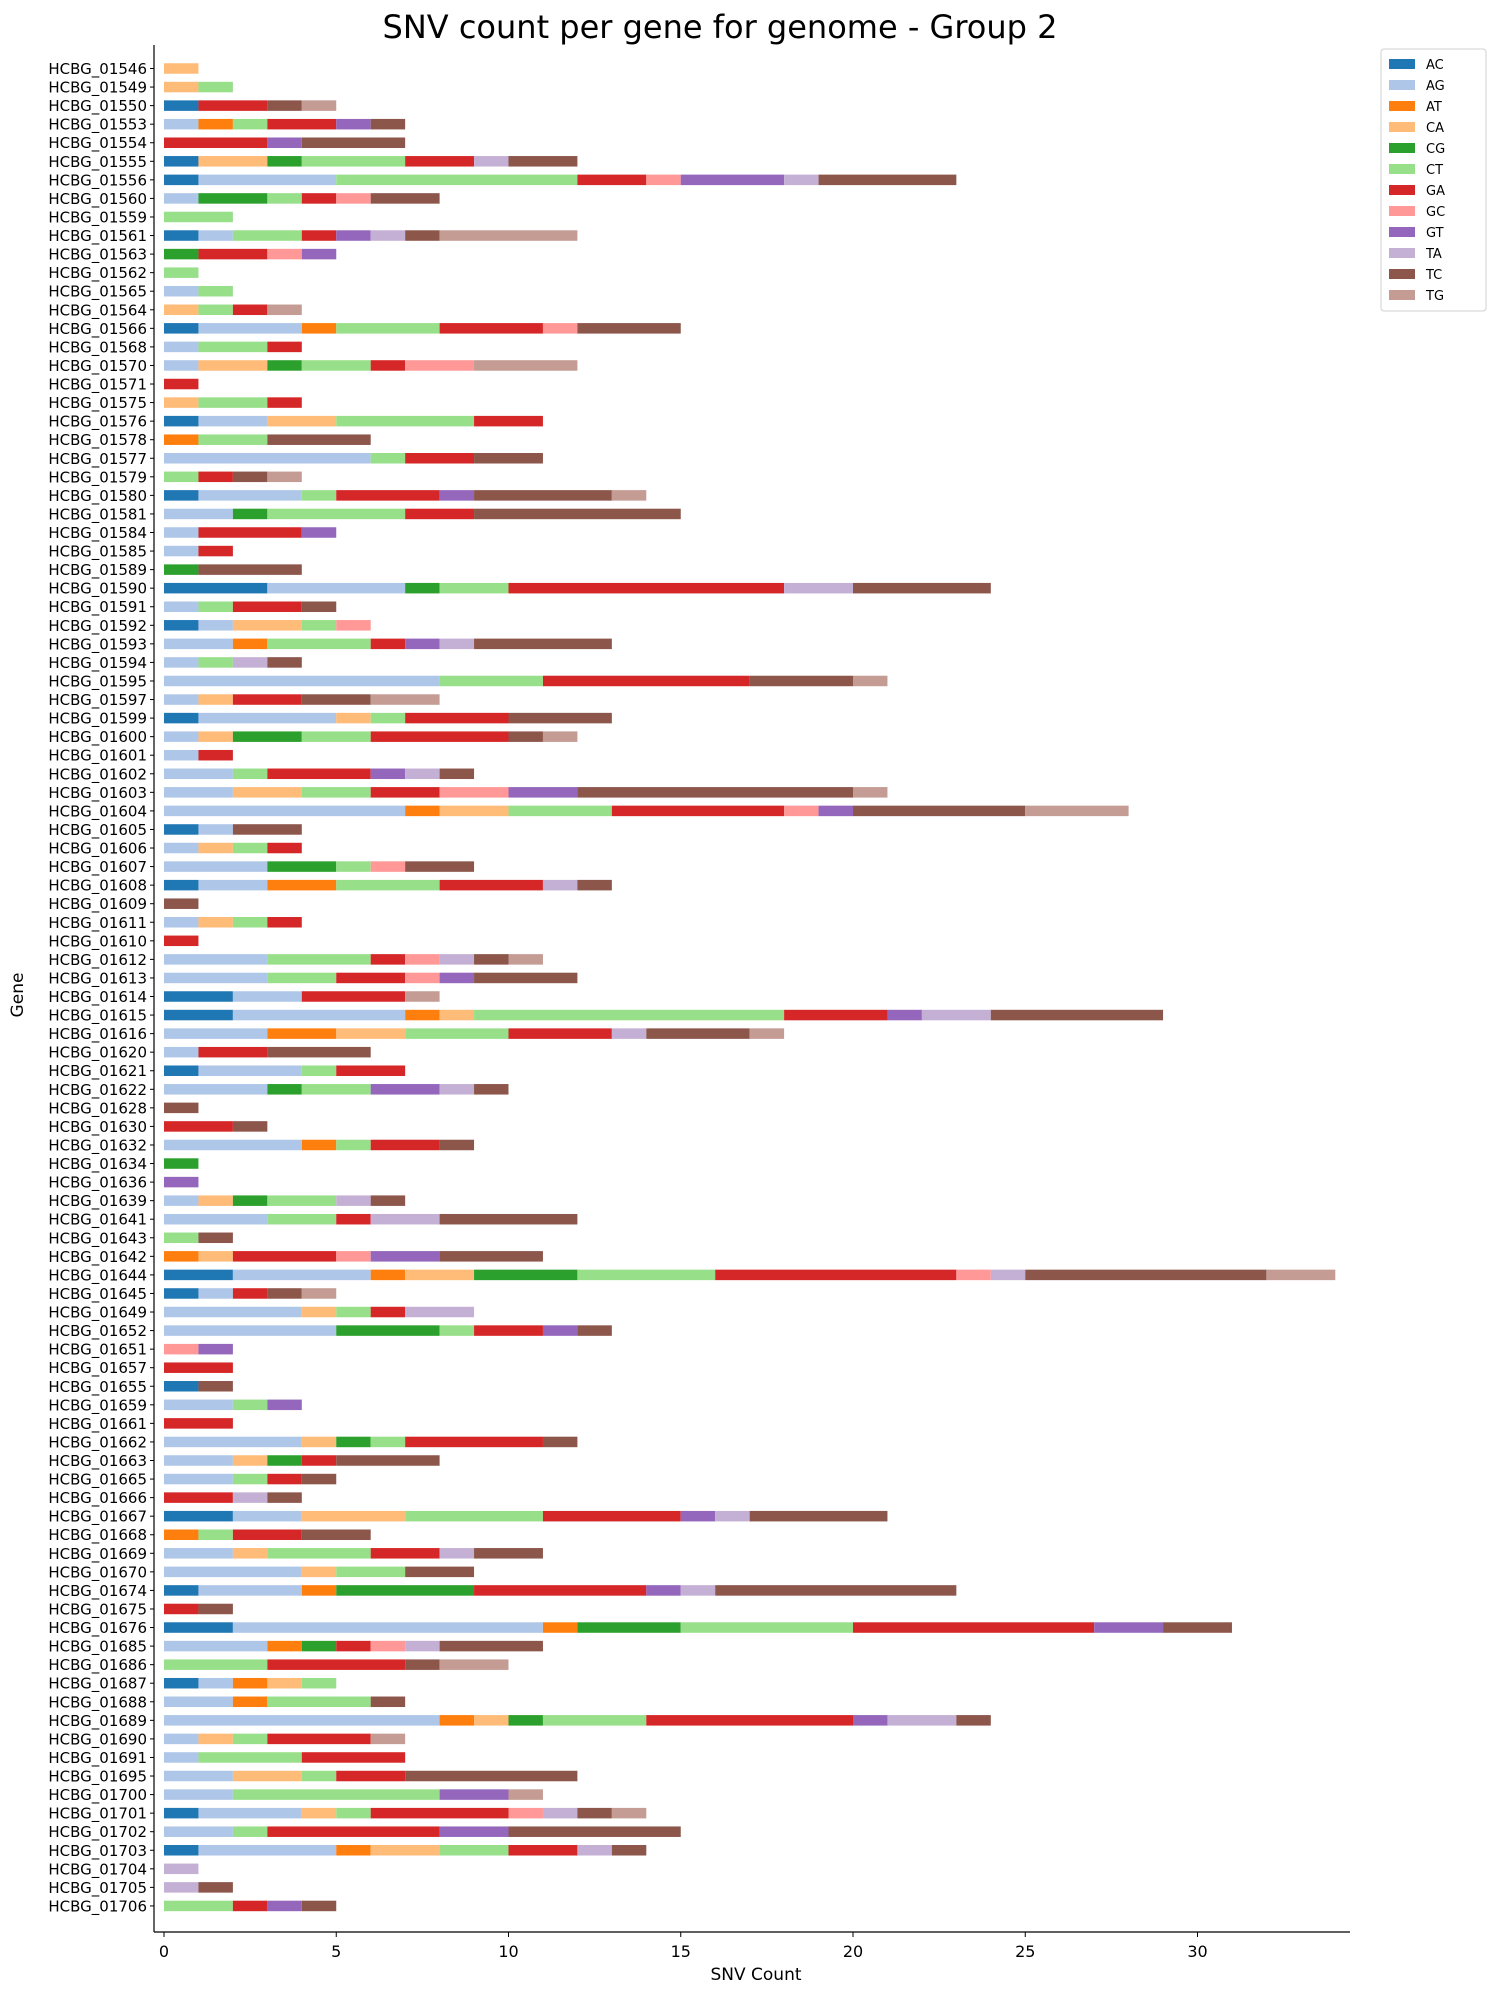 Image resolution: width=1493 pixels, height=1992 pixels. I want to click on gene-label: HCBG_01657, so click(97, 1368).